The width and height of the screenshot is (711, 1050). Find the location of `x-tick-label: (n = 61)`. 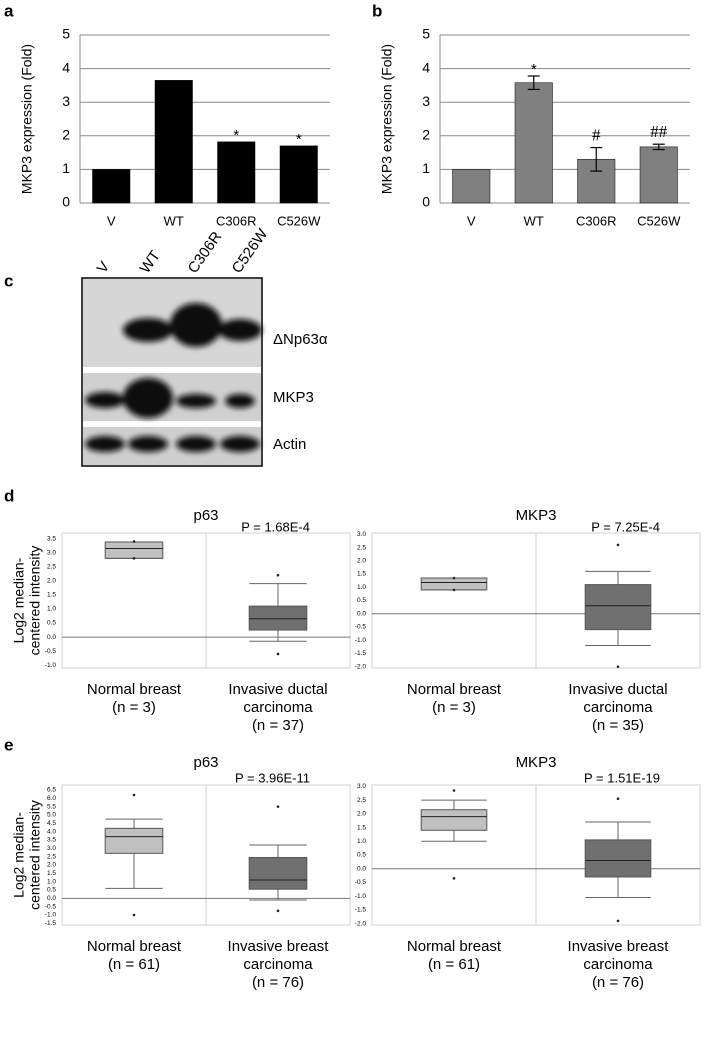

x-tick-label: (n = 61) is located at coordinates (134, 964).